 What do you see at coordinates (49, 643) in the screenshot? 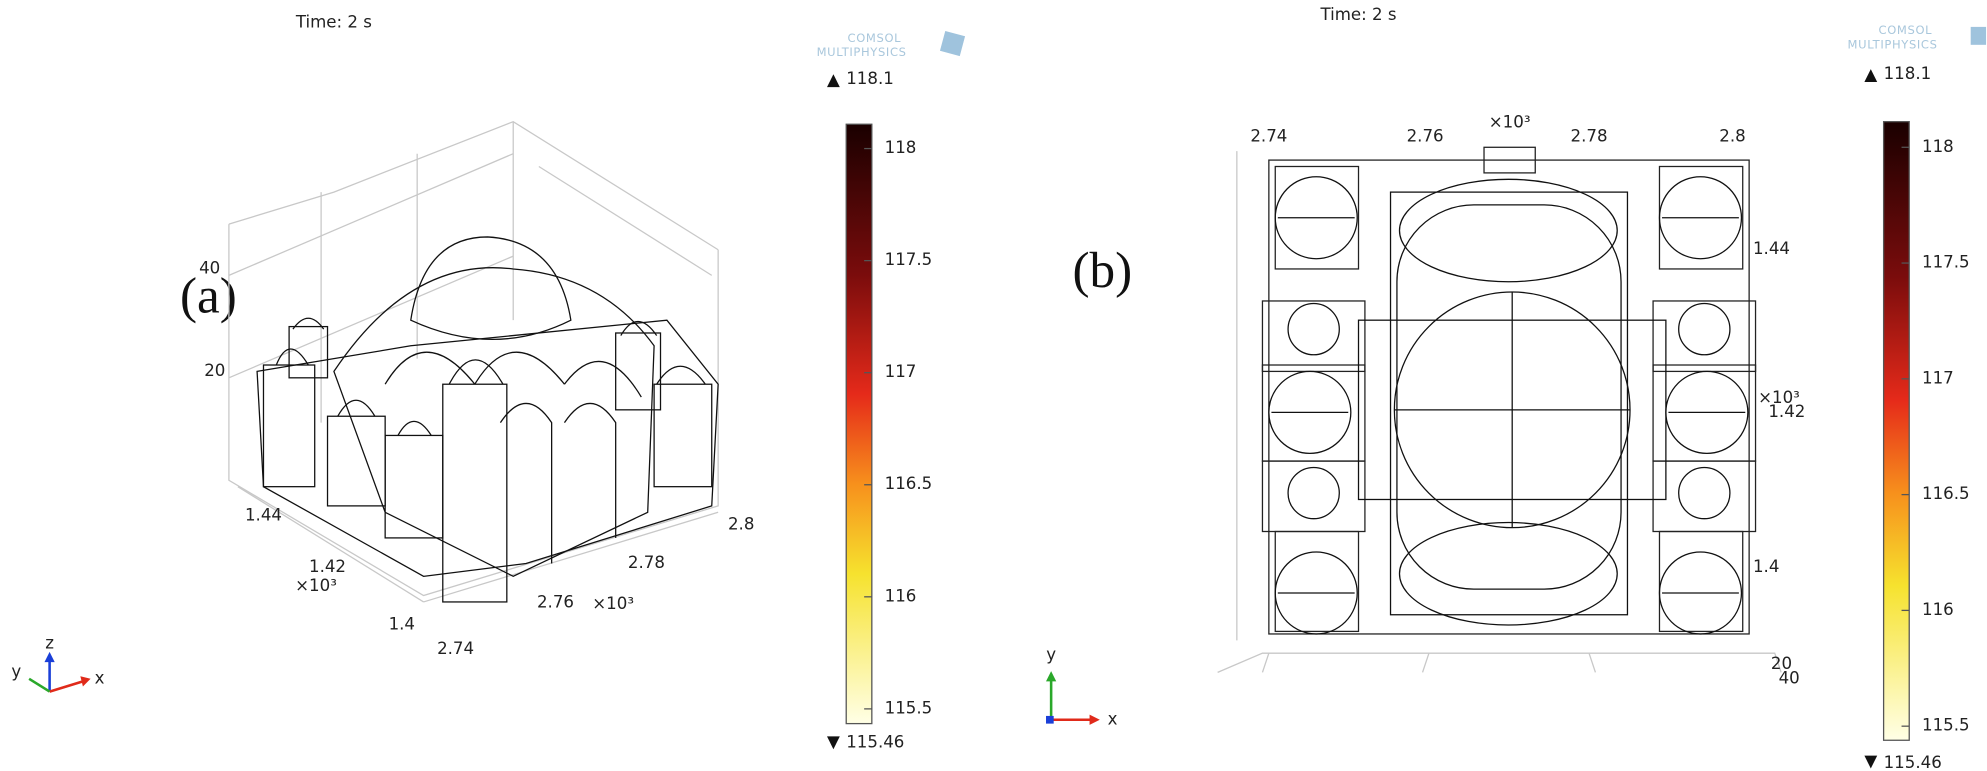
I see `triad-label: z` at bounding box center [49, 643].